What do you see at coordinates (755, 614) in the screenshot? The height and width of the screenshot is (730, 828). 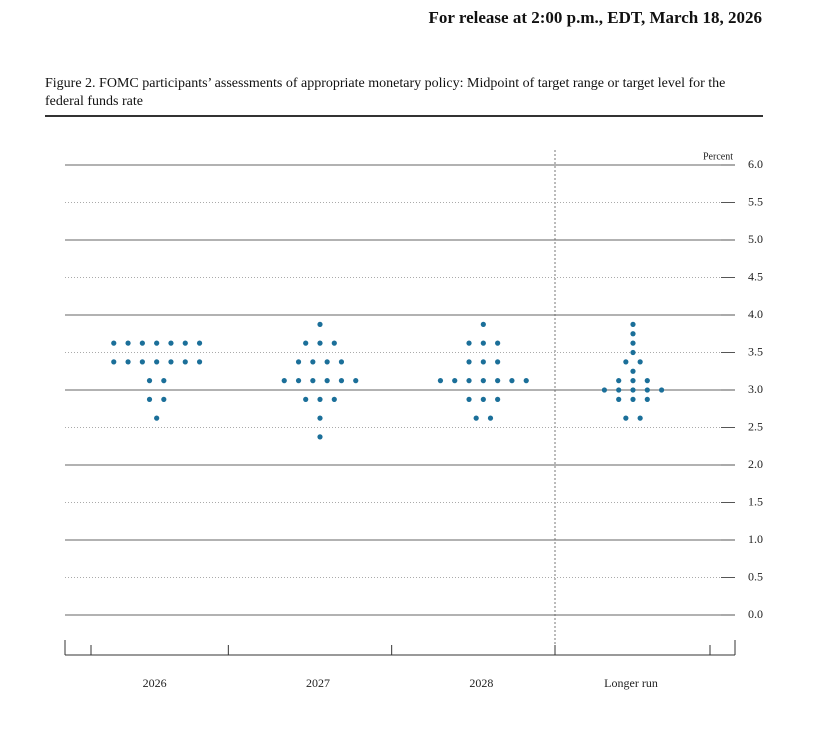 I see `y-tick-label: 0.0` at bounding box center [755, 614].